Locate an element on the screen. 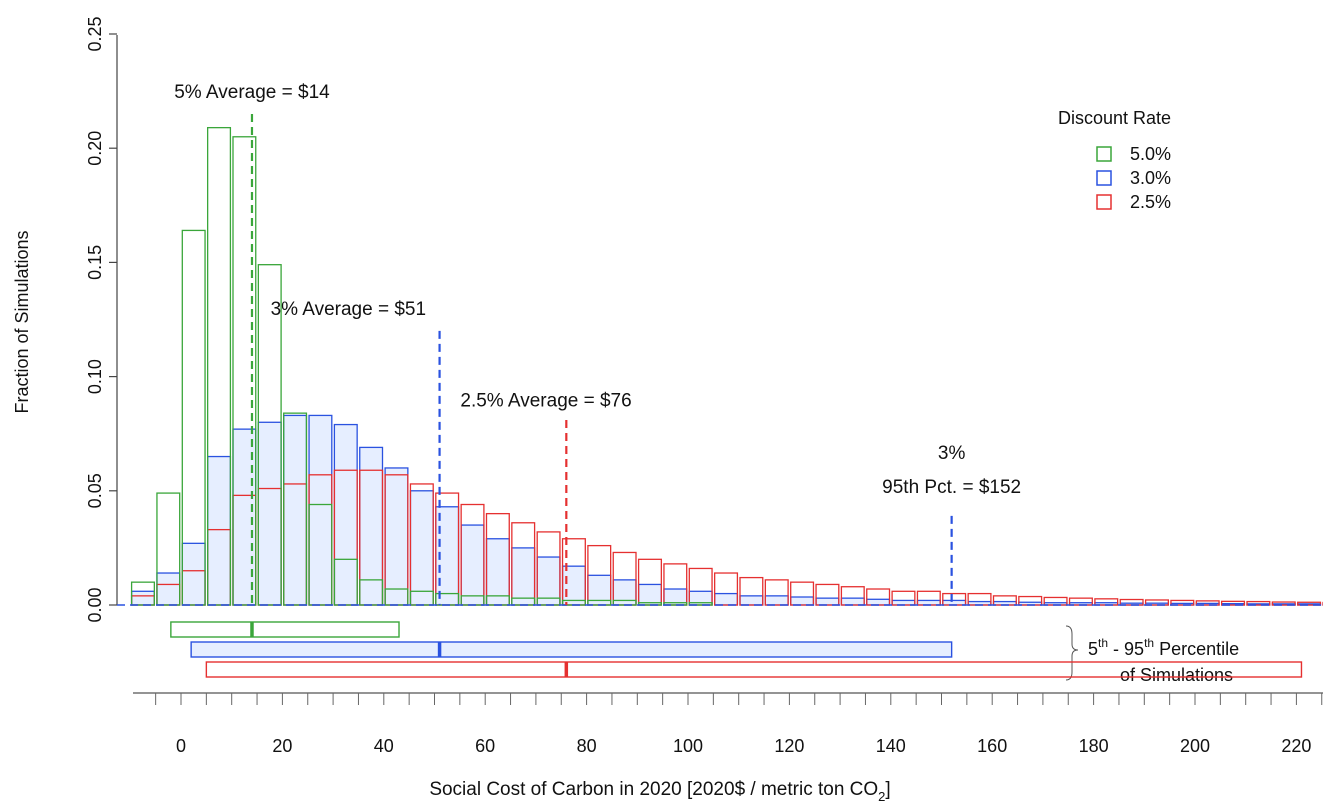 Image resolution: width=1323 pixels, height=812 pixels. percentile-label-line2: of Simulations is located at coordinates (1176, 675).